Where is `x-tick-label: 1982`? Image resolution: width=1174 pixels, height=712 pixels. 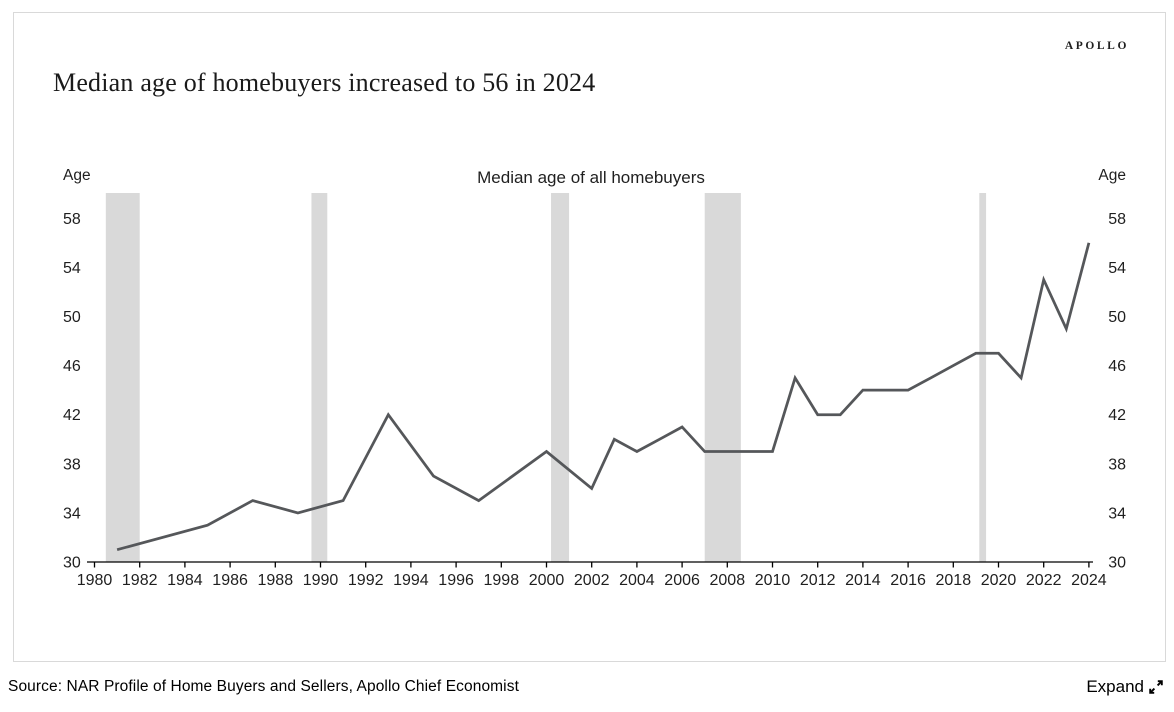 x-tick-label: 1982 is located at coordinates (140, 580).